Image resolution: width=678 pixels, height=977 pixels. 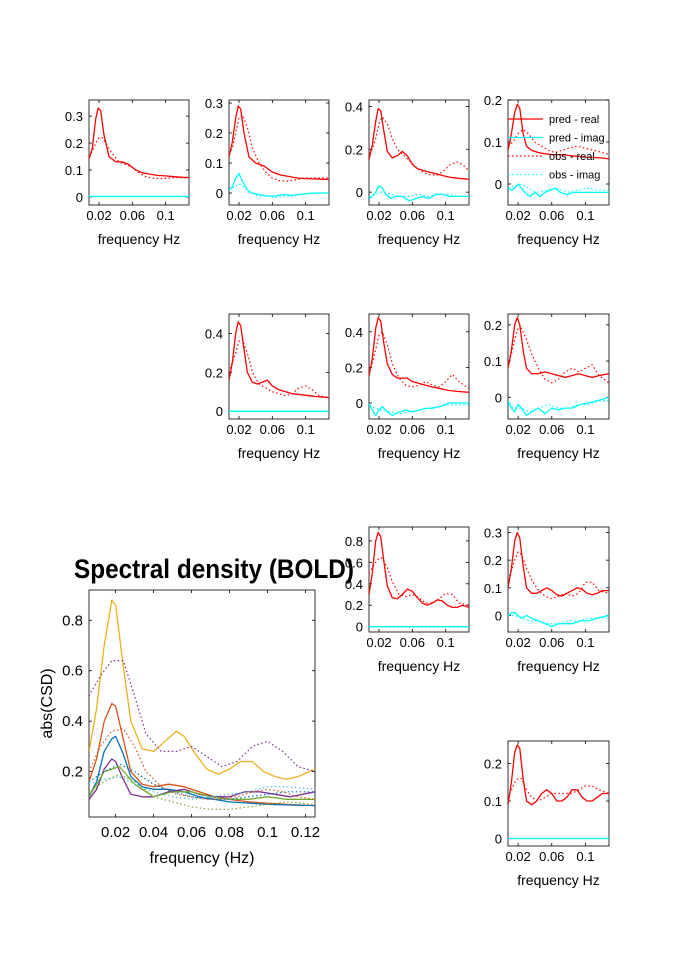 I want to click on series-line-s5, so click(x=202, y=716).